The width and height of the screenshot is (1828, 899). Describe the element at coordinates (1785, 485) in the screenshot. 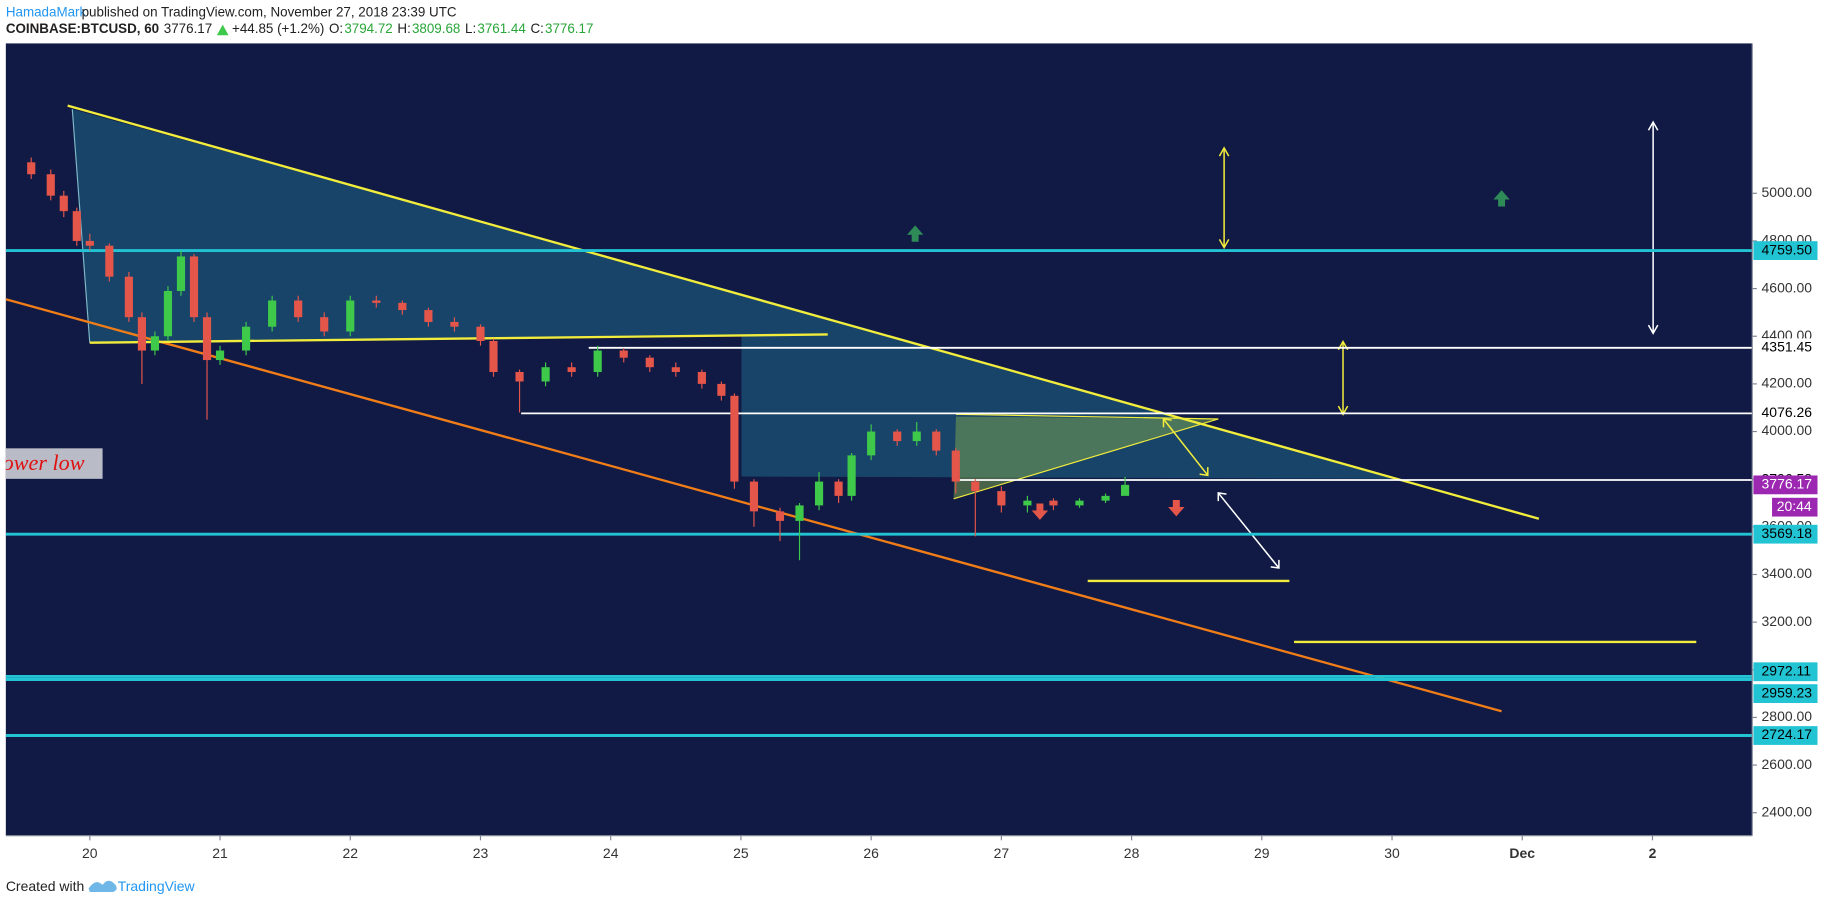

I see `last-price-bg` at that location.